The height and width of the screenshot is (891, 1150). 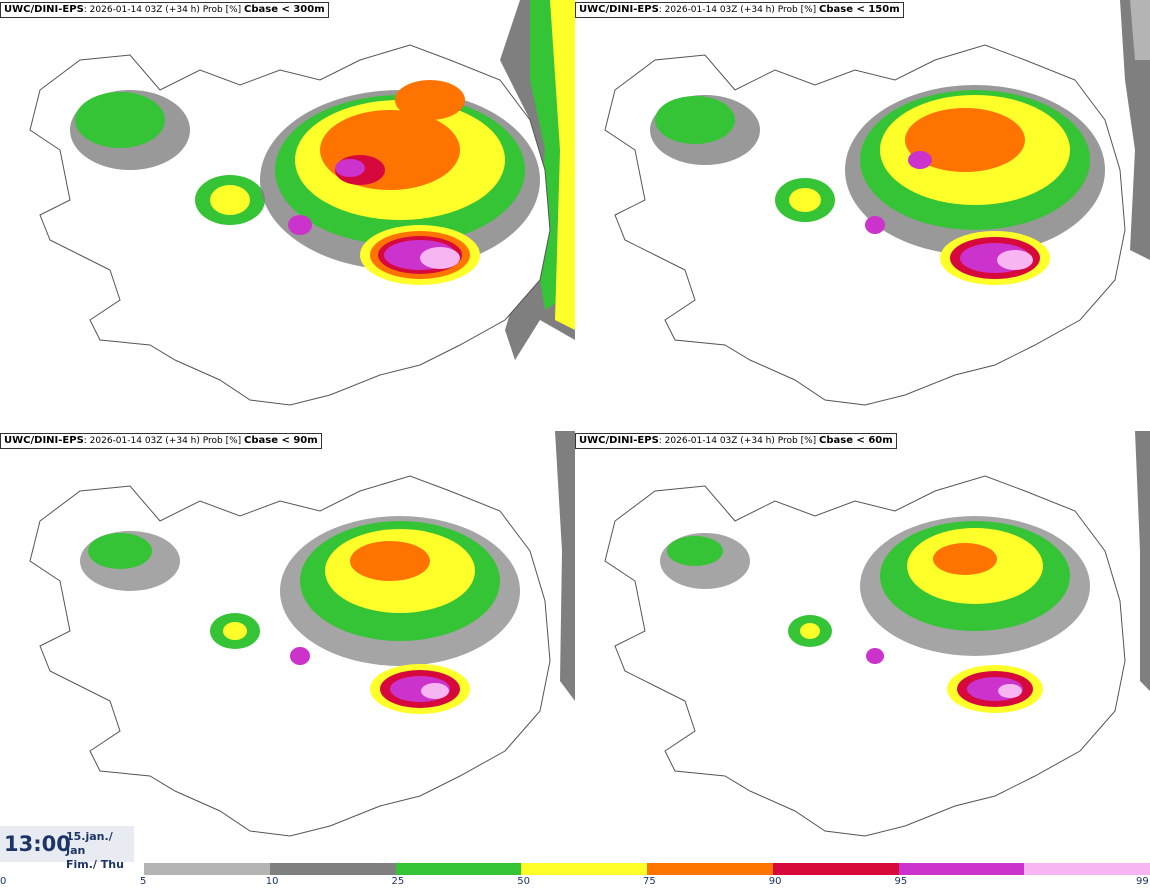 I want to click on probability-colorbar, so click(x=647, y=869).